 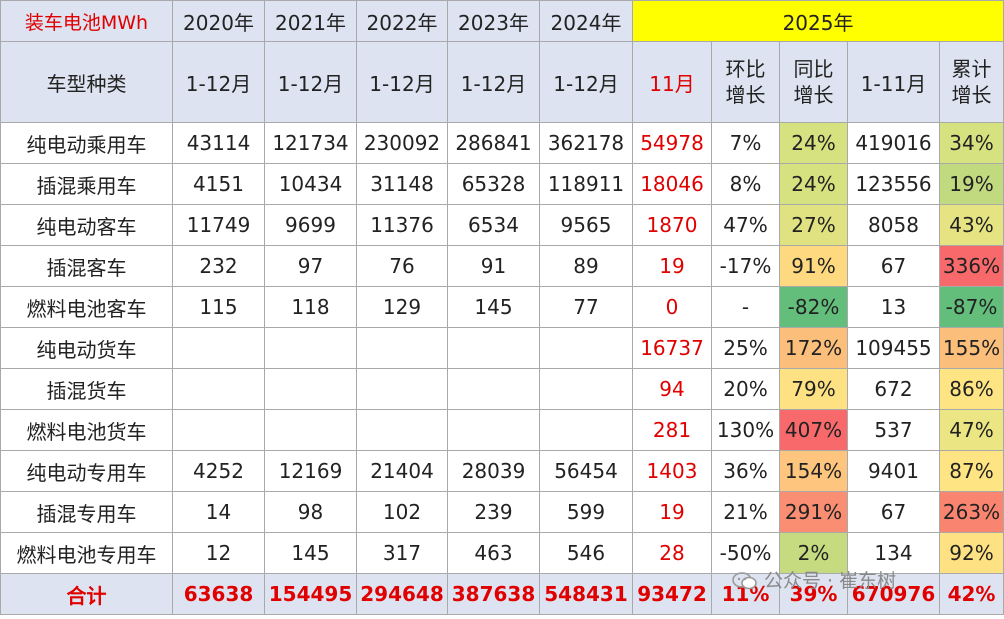 What do you see at coordinates (745, 512) in the screenshot?
I see `mom-cell: 21%` at bounding box center [745, 512].